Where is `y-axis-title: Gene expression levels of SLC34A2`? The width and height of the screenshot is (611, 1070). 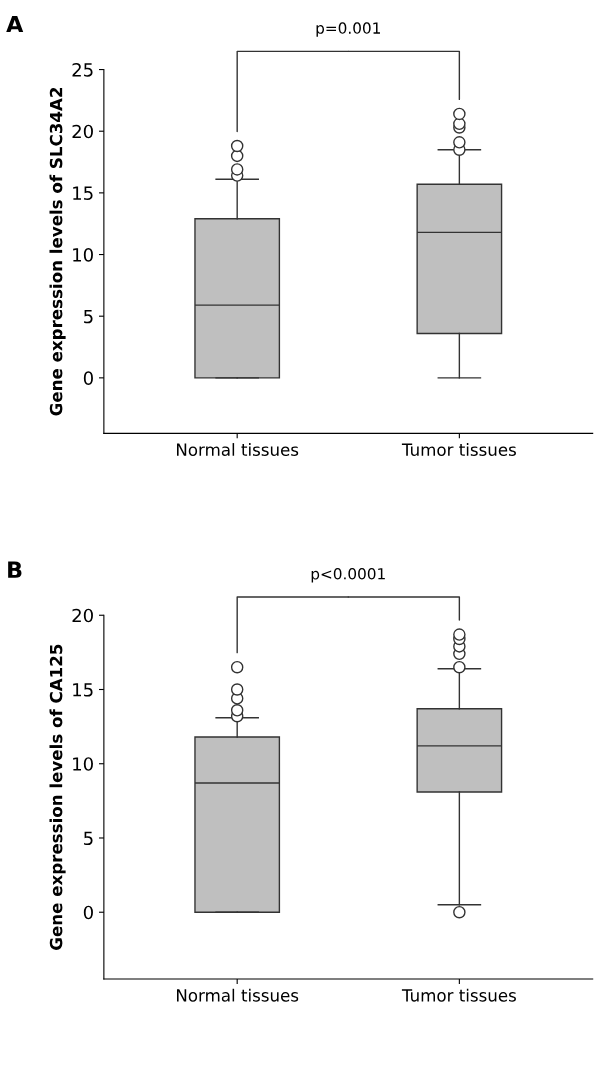
y-axis-title: Gene expression levels of SLC34A2 is located at coordinates (57, 252).